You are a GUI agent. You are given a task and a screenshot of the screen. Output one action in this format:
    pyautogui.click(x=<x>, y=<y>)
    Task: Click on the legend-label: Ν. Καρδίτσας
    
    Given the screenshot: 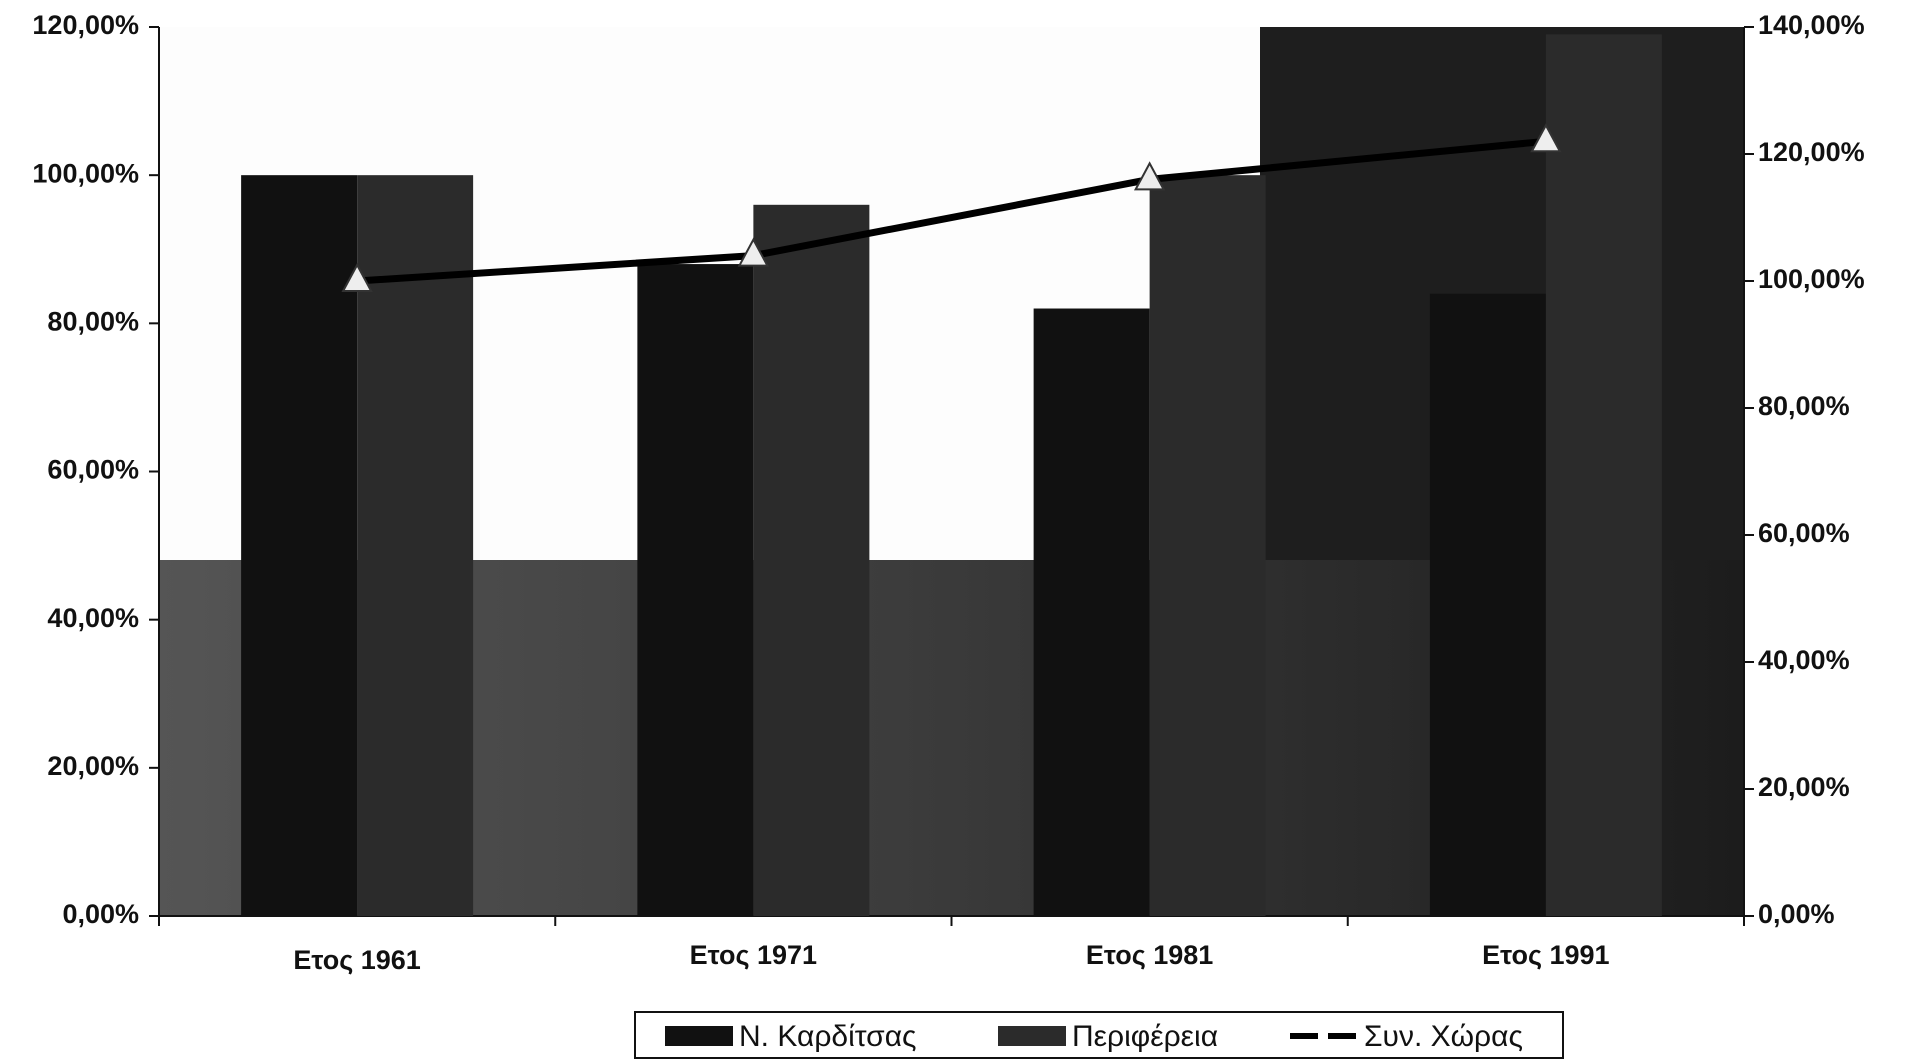 What is the action you would take?
    pyautogui.click(x=828, y=1036)
    